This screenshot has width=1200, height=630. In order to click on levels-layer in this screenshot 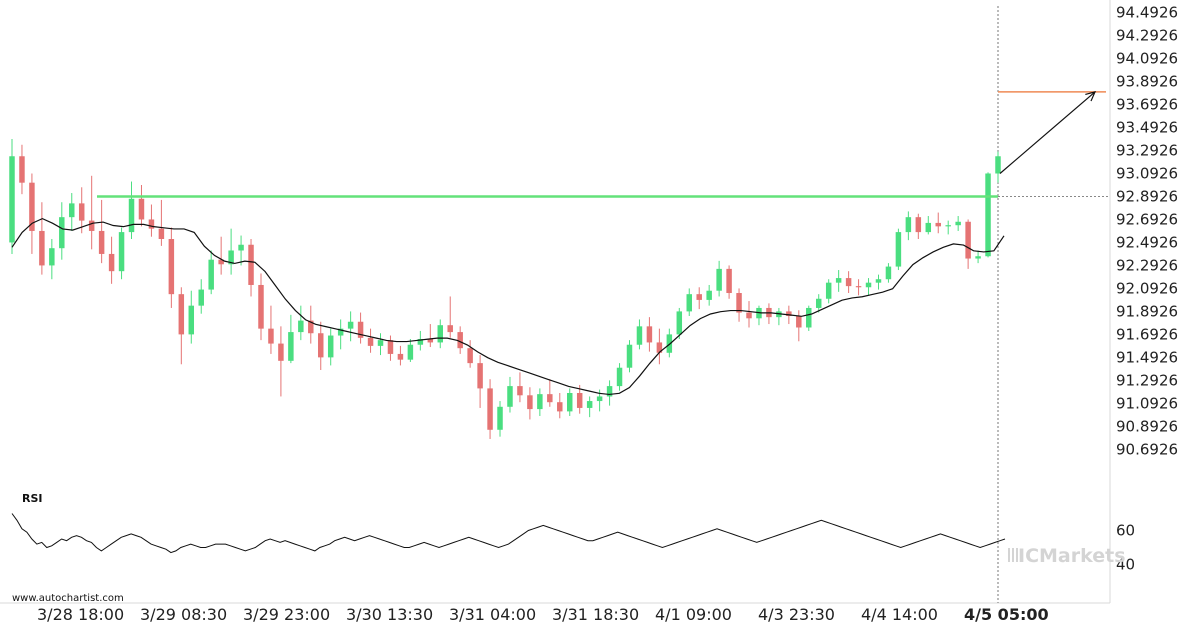, I will do `click(603, 144)`.